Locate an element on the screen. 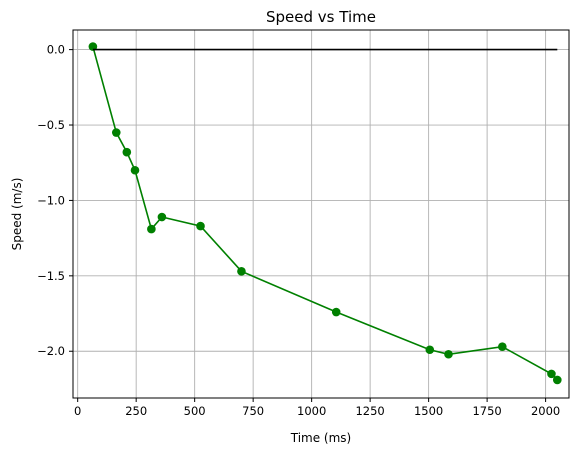 The image size is (578, 455). x-tick-label: 0 is located at coordinates (77, 411).